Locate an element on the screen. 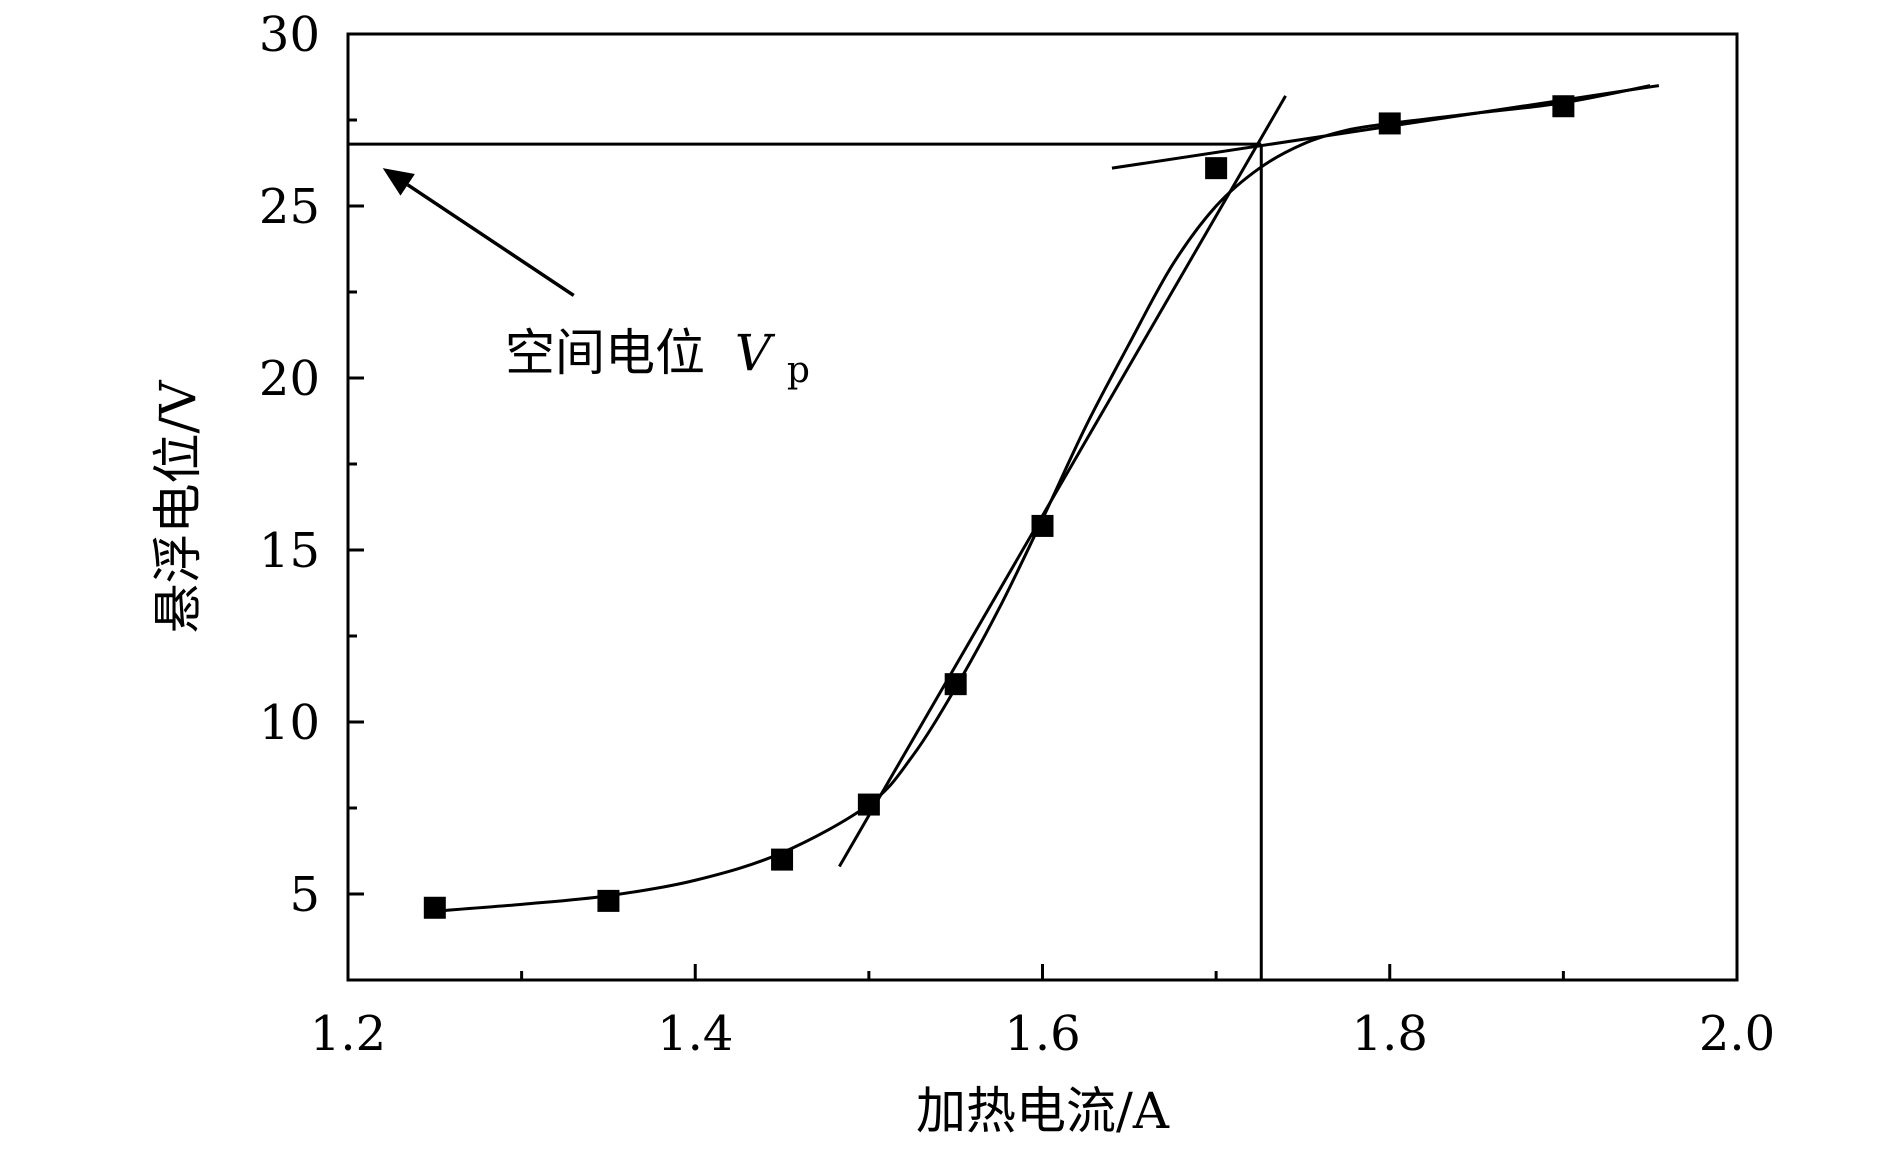 This screenshot has height=1158, width=1890. y-tick-label: 10 is located at coordinates (289, 723).